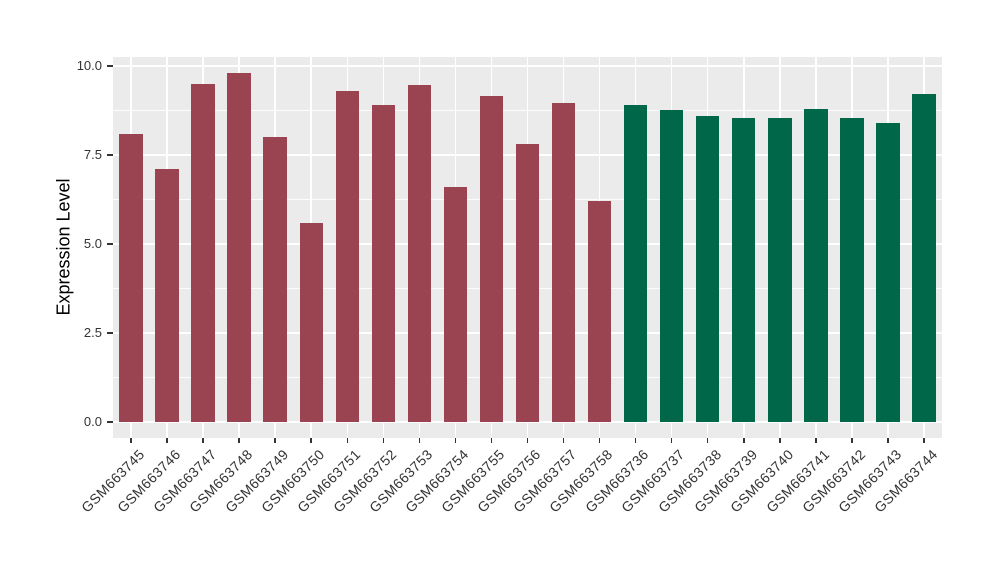 This screenshot has width=1000, height=580. Describe the element at coordinates (89, 66) in the screenshot. I see `y-tick-label: 10.0` at that location.